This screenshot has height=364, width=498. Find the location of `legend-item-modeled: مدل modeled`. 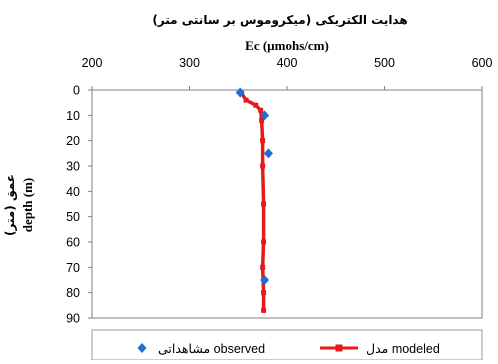

legend-item-modeled: مدل modeled is located at coordinates (380, 349).